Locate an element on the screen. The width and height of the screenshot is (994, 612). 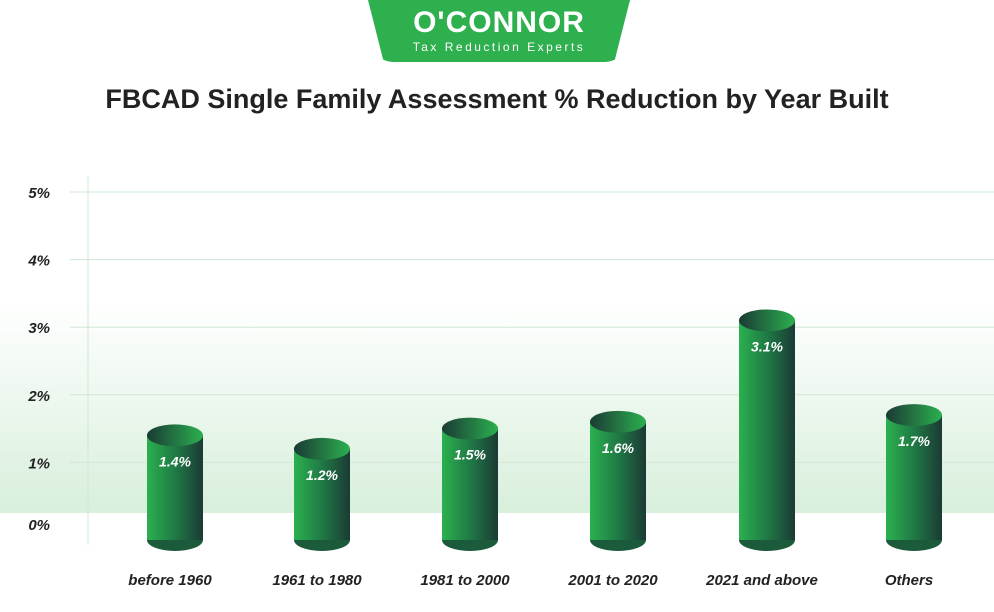
data-label: 1.5% is located at coordinates (470, 455).